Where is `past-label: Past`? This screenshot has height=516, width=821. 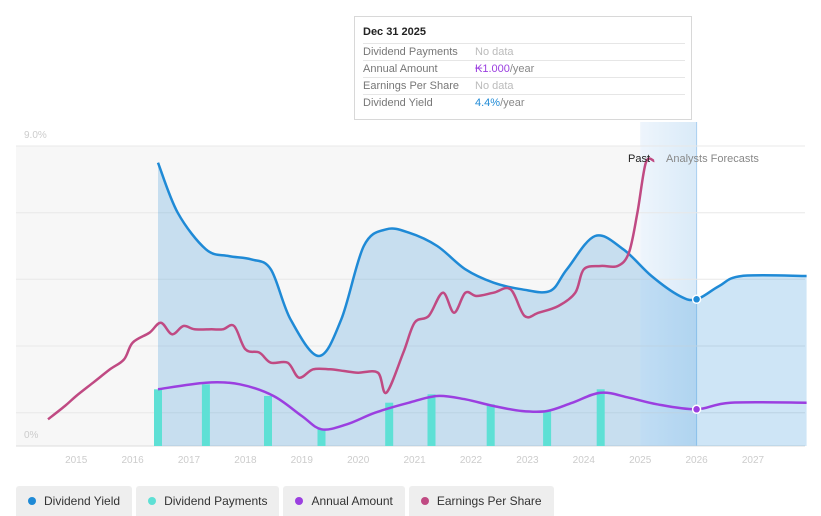
past-label: Past is located at coordinates (639, 159).